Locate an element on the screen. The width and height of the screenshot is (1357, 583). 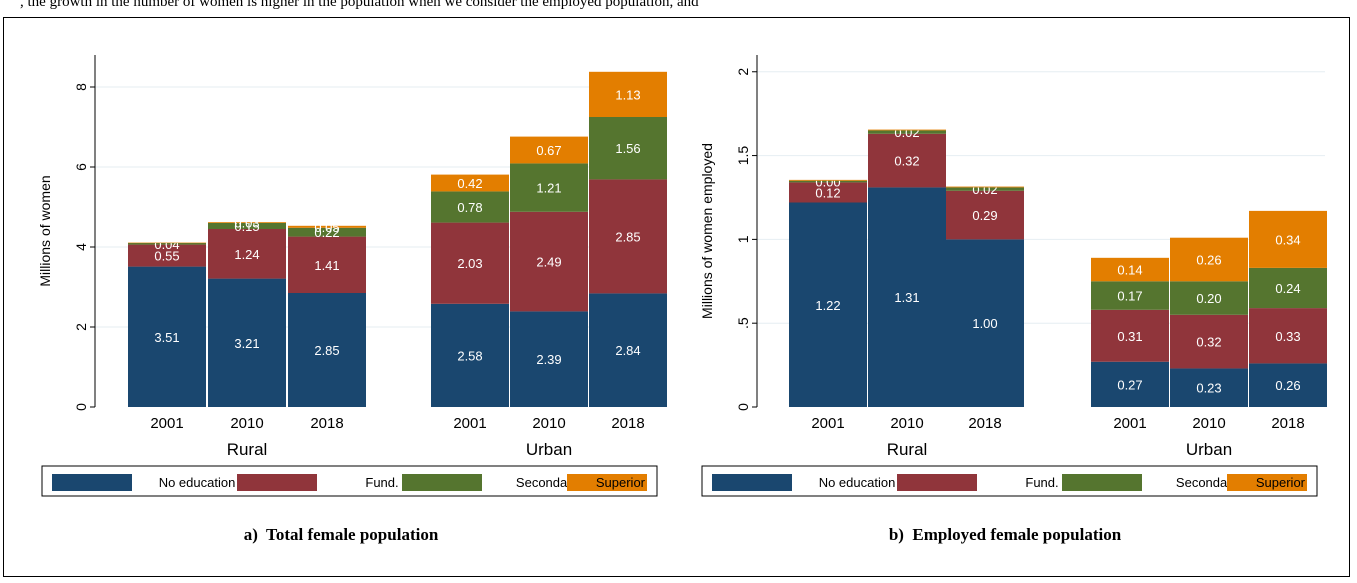
data-label: 1.31 is located at coordinates (906, 297).